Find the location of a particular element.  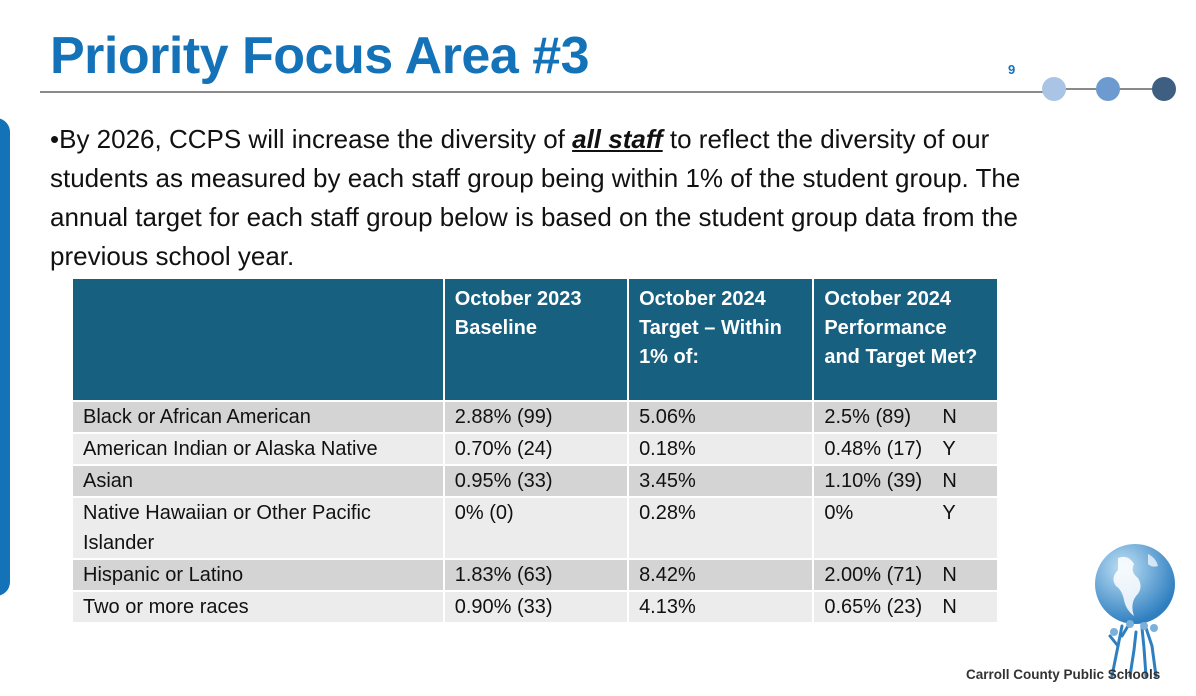

row-group: Asian is located at coordinates (259, 480).